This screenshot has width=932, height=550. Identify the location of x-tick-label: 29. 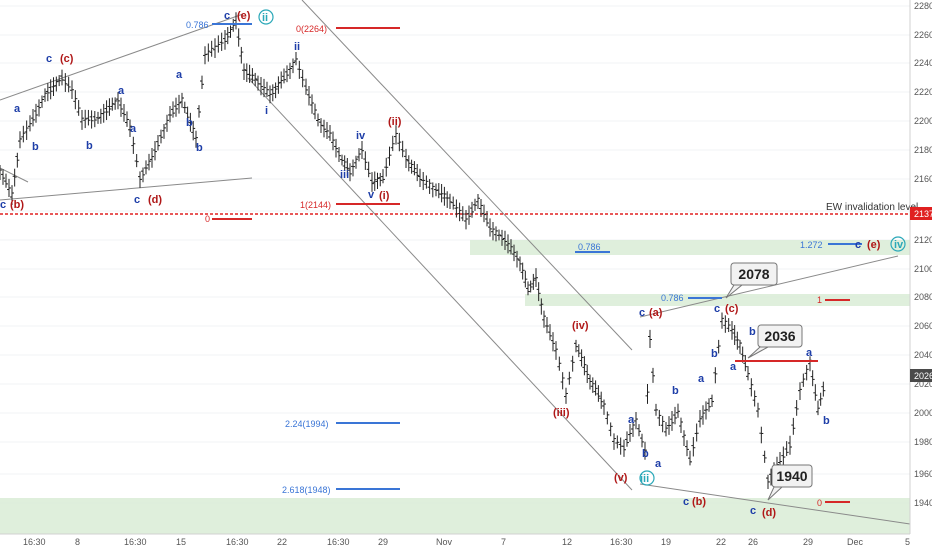
(808, 542).